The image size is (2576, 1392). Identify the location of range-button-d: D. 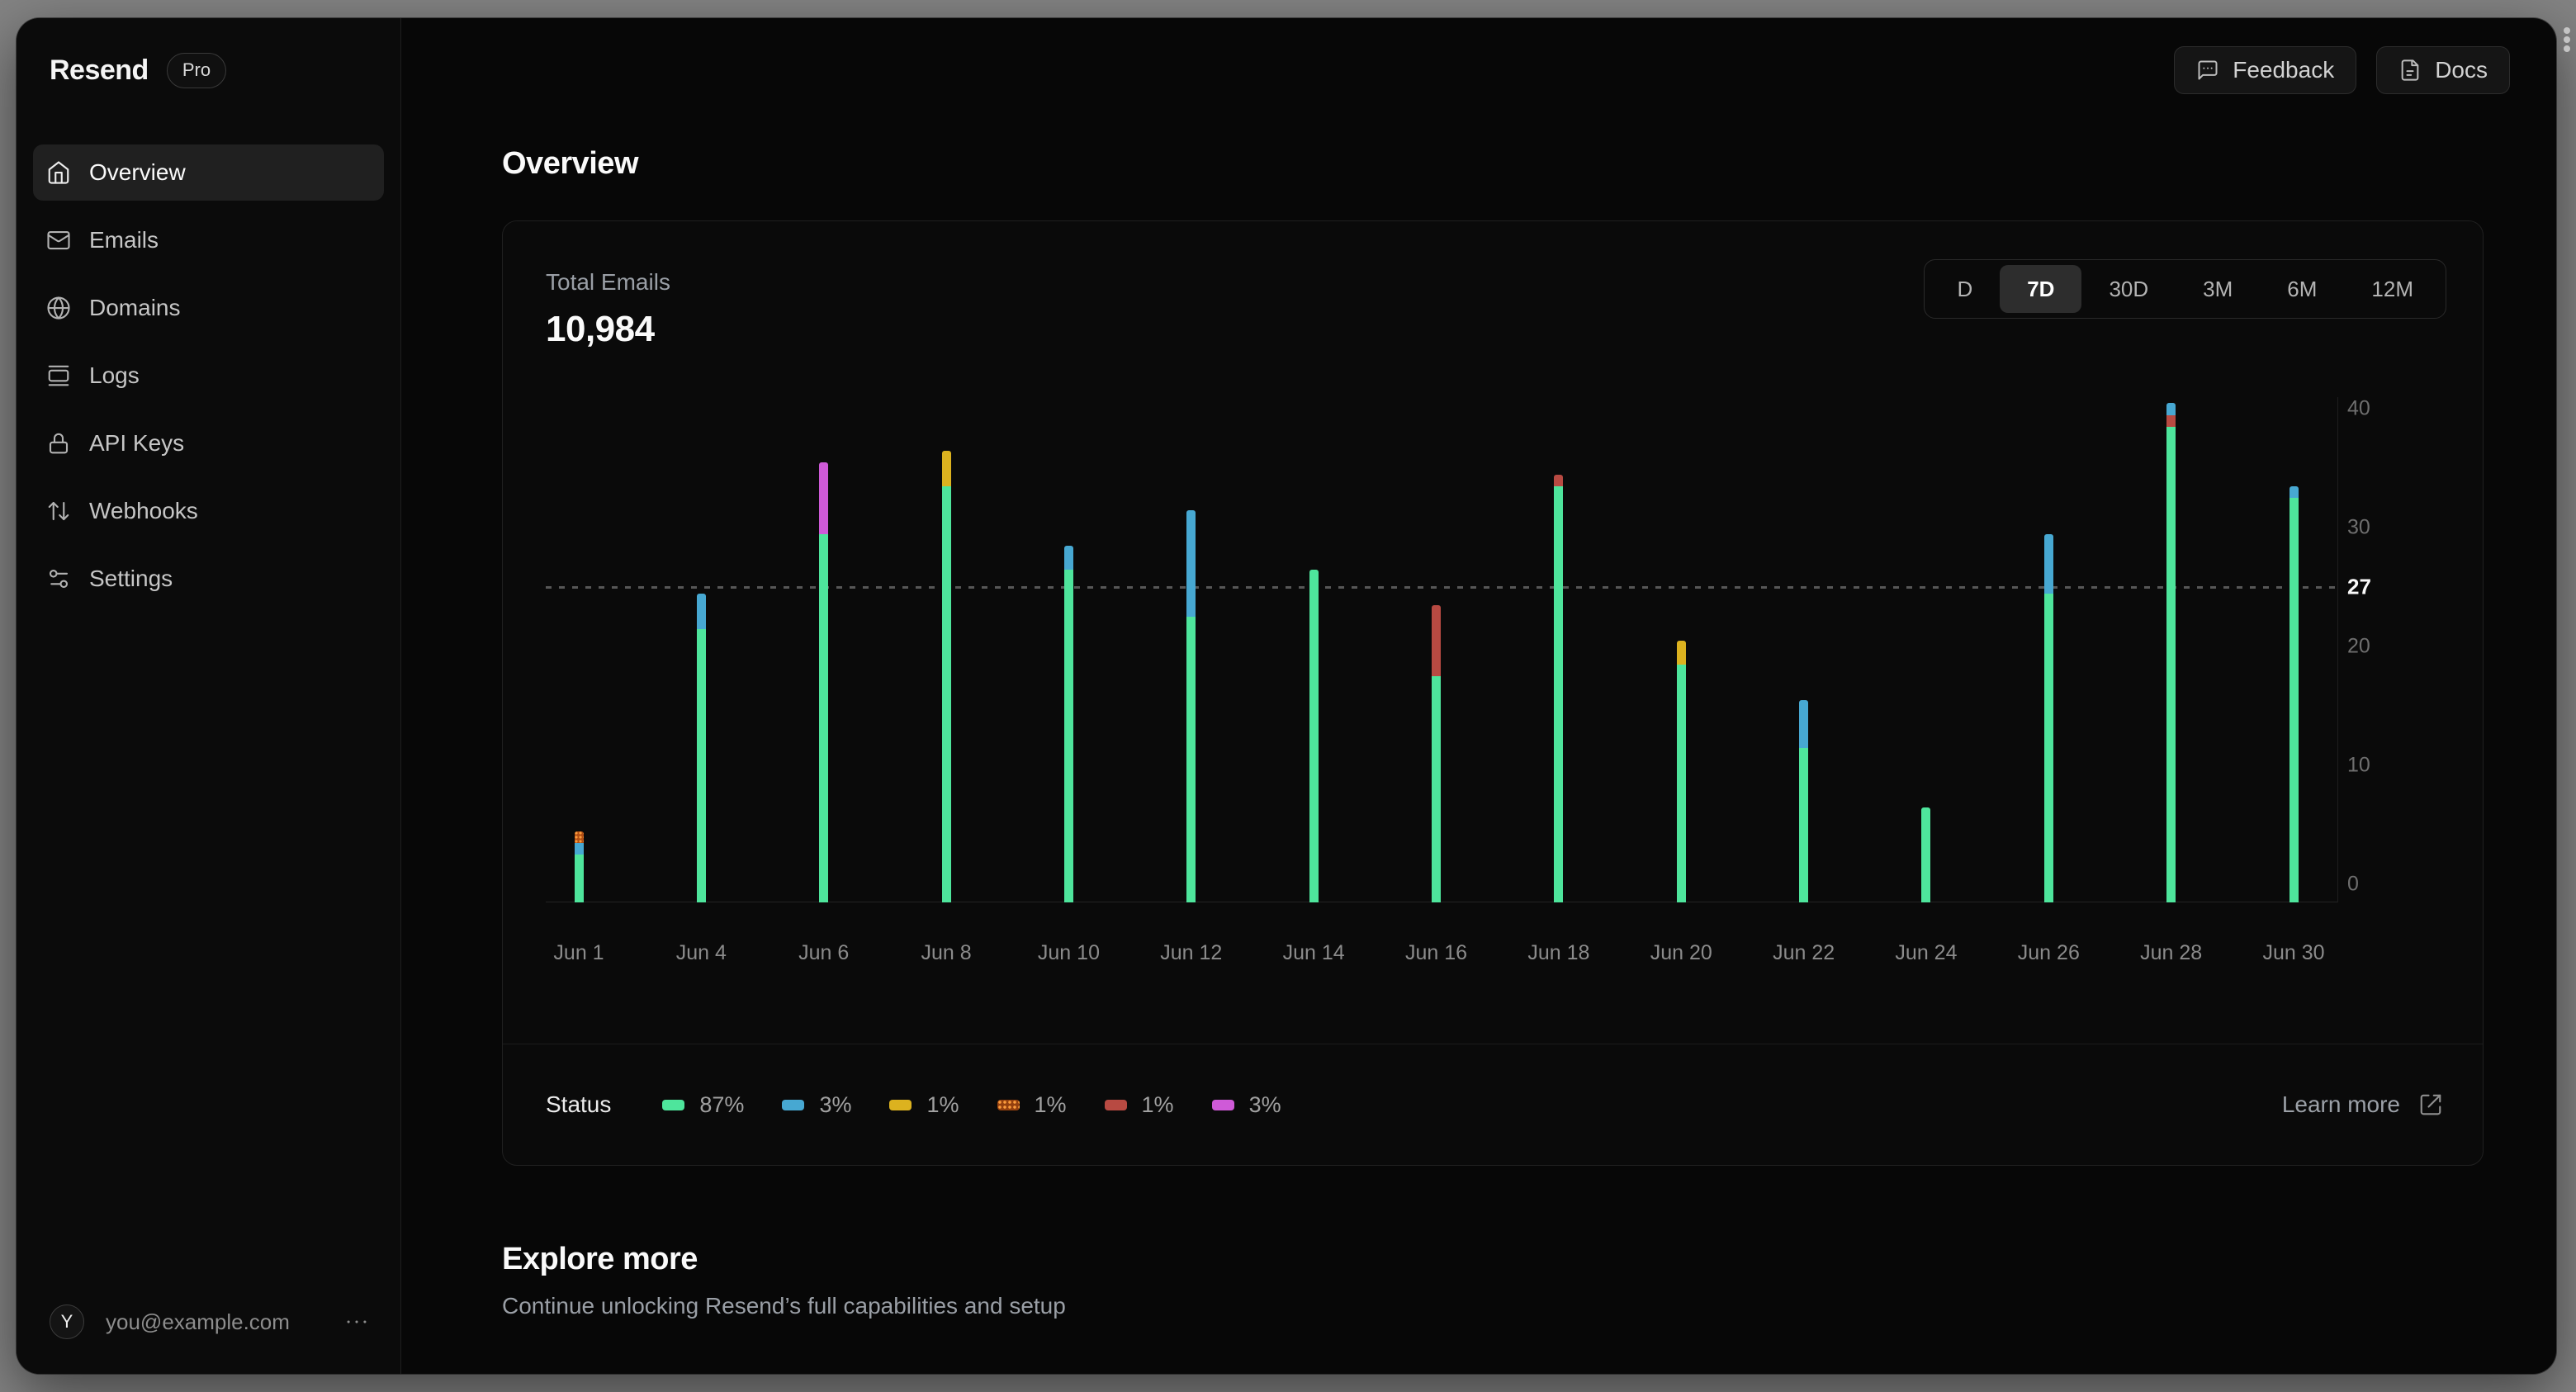
(1965, 289).